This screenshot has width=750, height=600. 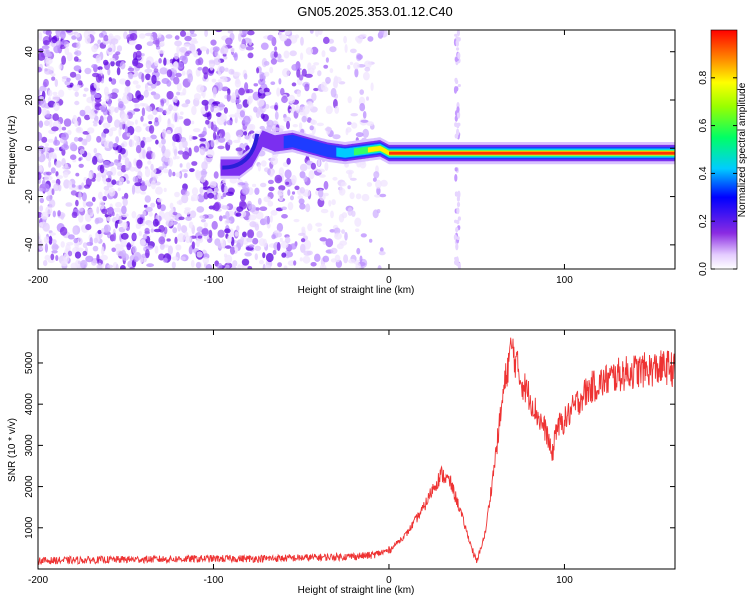 I want to click on signal-ridge, so click(x=447, y=153).